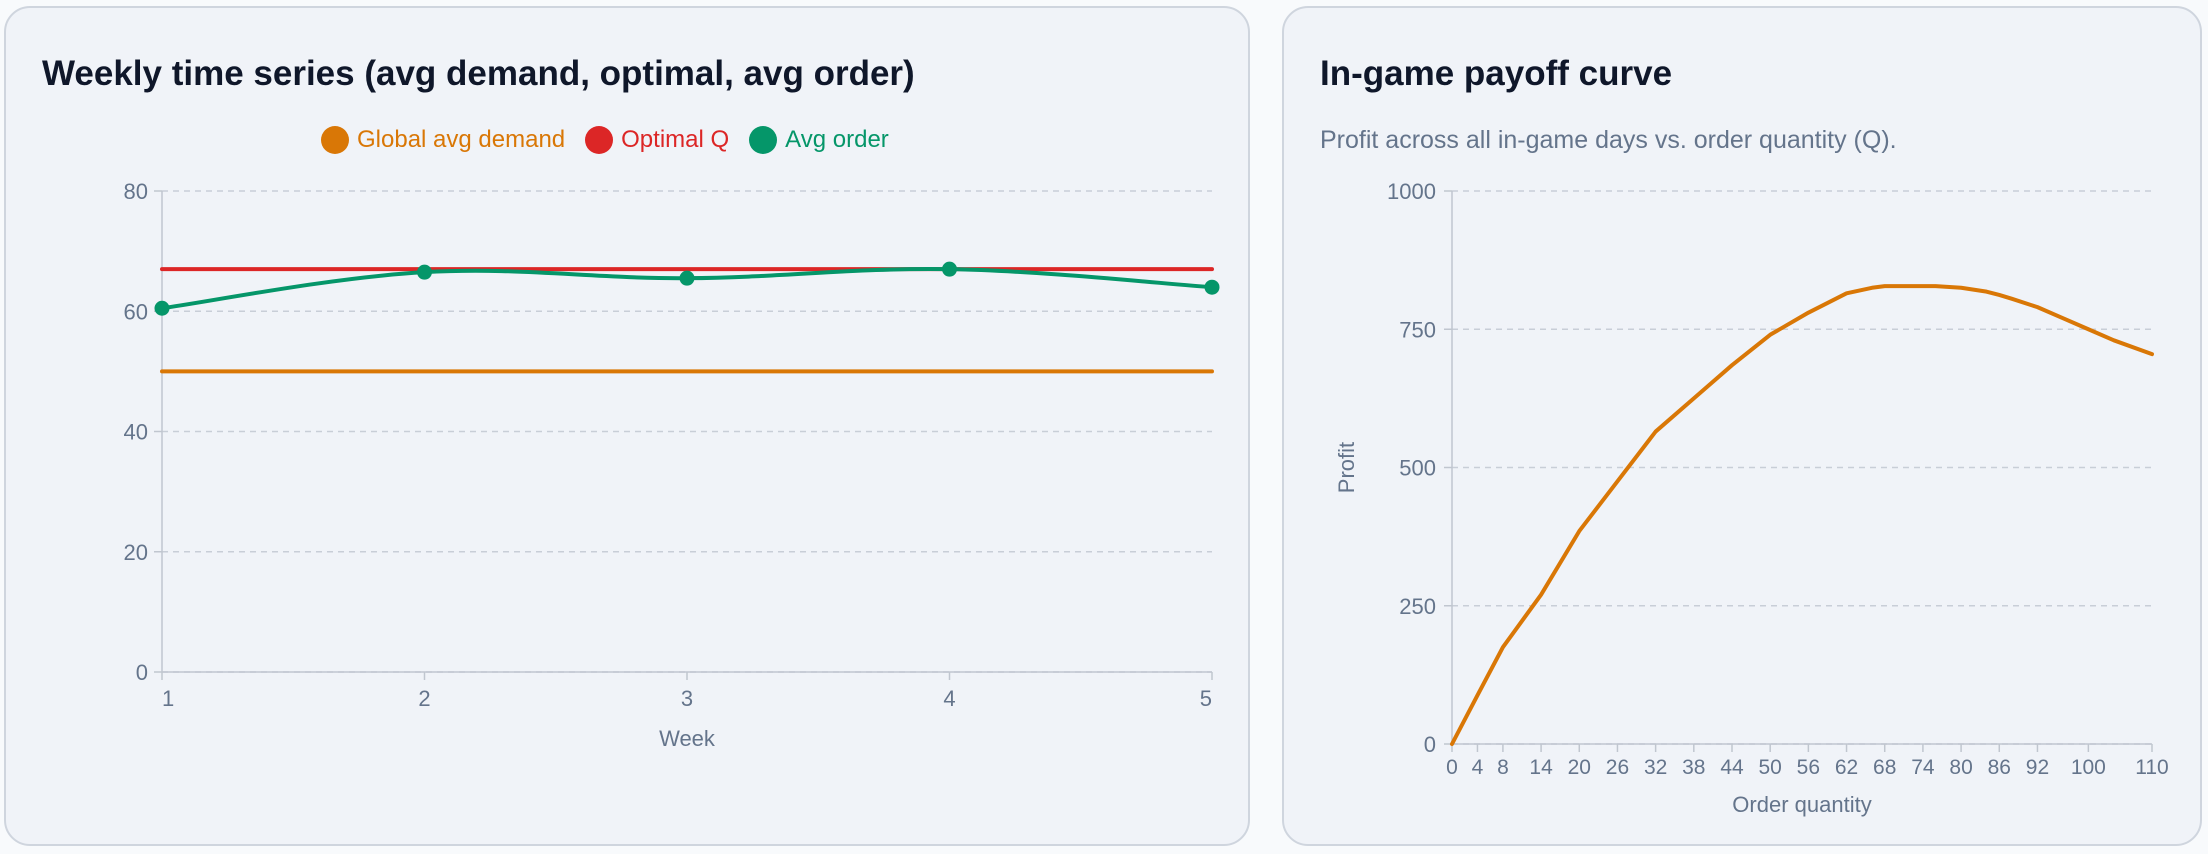 Image resolution: width=2208 pixels, height=854 pixels. I want to click on x-tick-label: 0, so click(1452, 767).